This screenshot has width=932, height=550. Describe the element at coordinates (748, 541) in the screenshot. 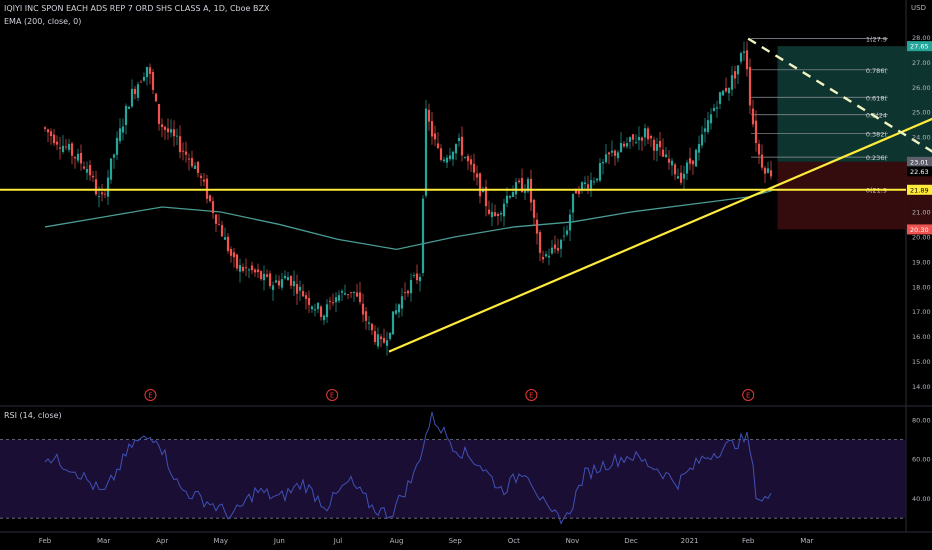

I see `time-tick-label: Feb` at that location.